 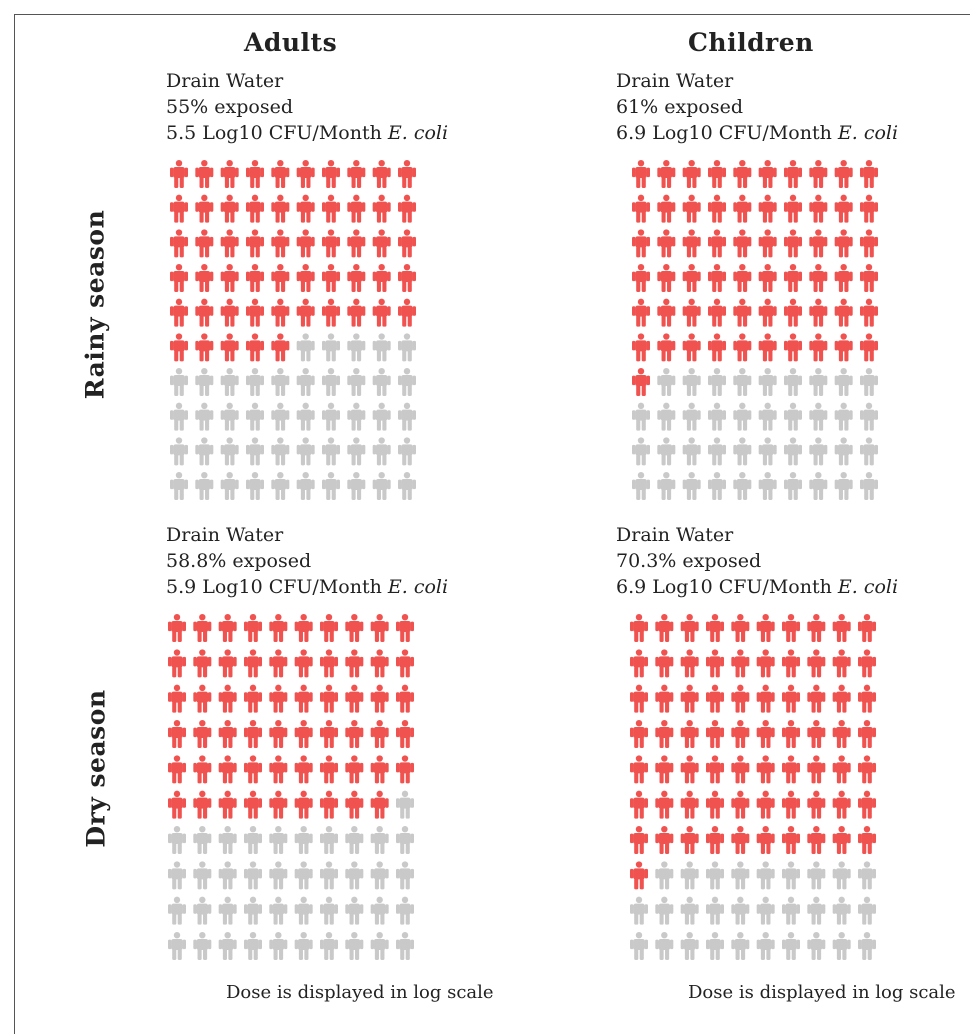 I want to click on dose-value: 6.9 Log10 CFU/Month, so click(x=724, y=133).